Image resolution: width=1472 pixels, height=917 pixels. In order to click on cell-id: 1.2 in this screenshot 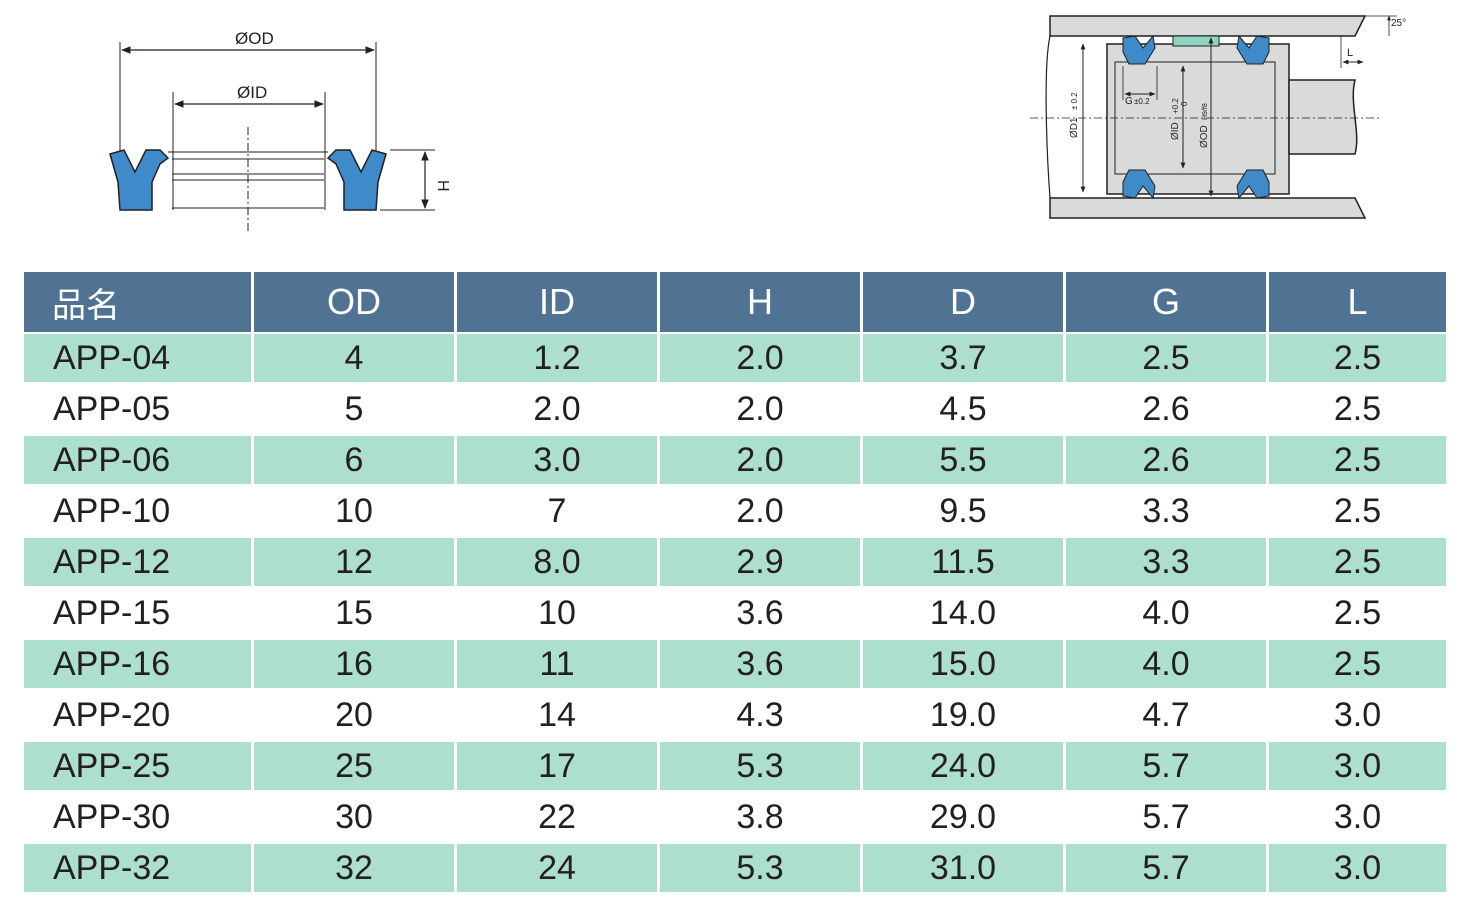, I will do `click(558, 359)`.